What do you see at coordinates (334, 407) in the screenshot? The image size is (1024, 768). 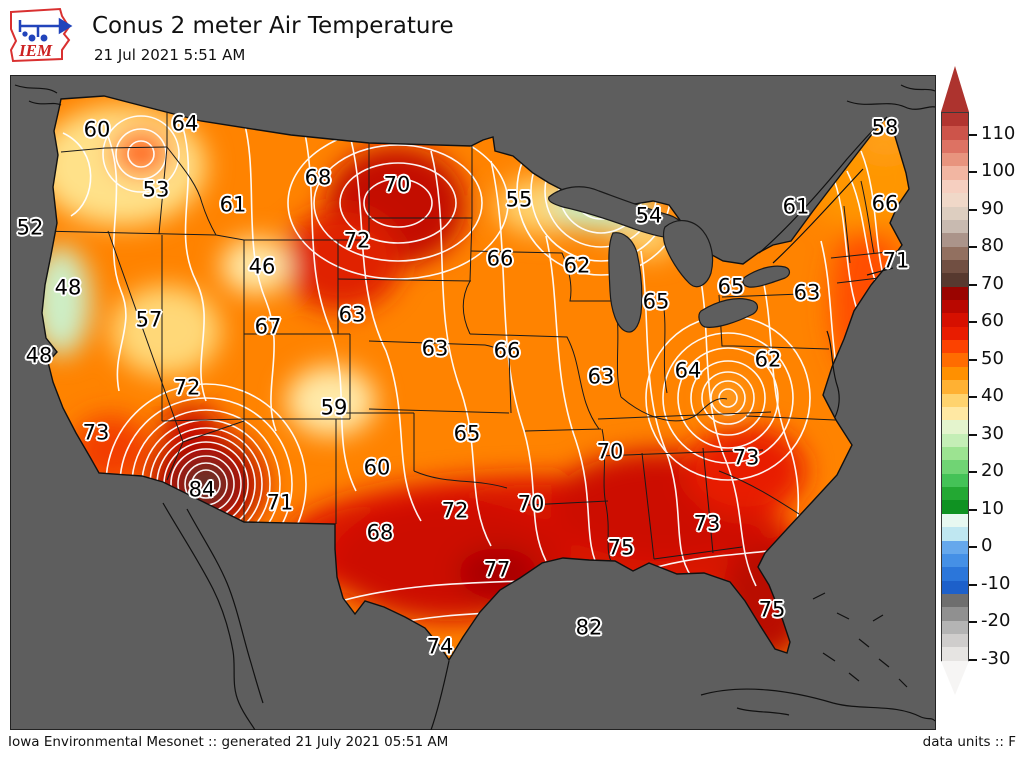 I see `temp-label: 59` at bounding box center [334, 407].